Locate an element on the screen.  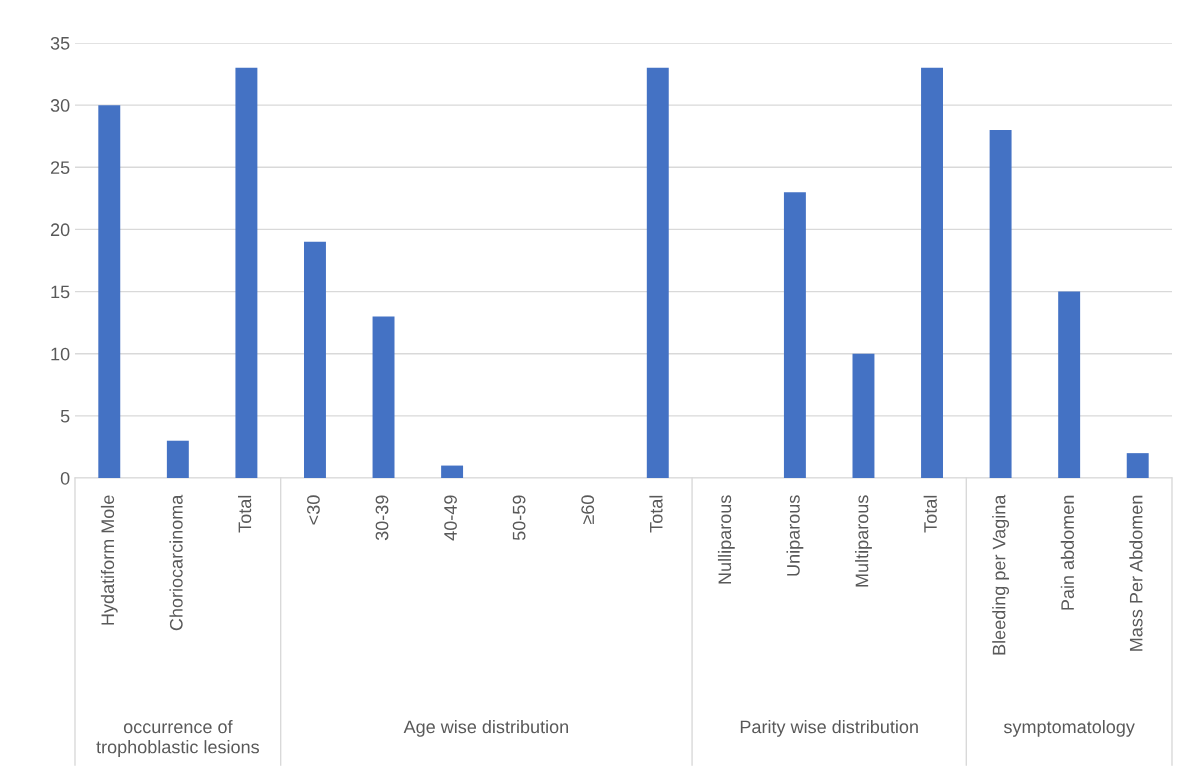
x-tick-label: Uniparous is located at coordinates (795, 535).